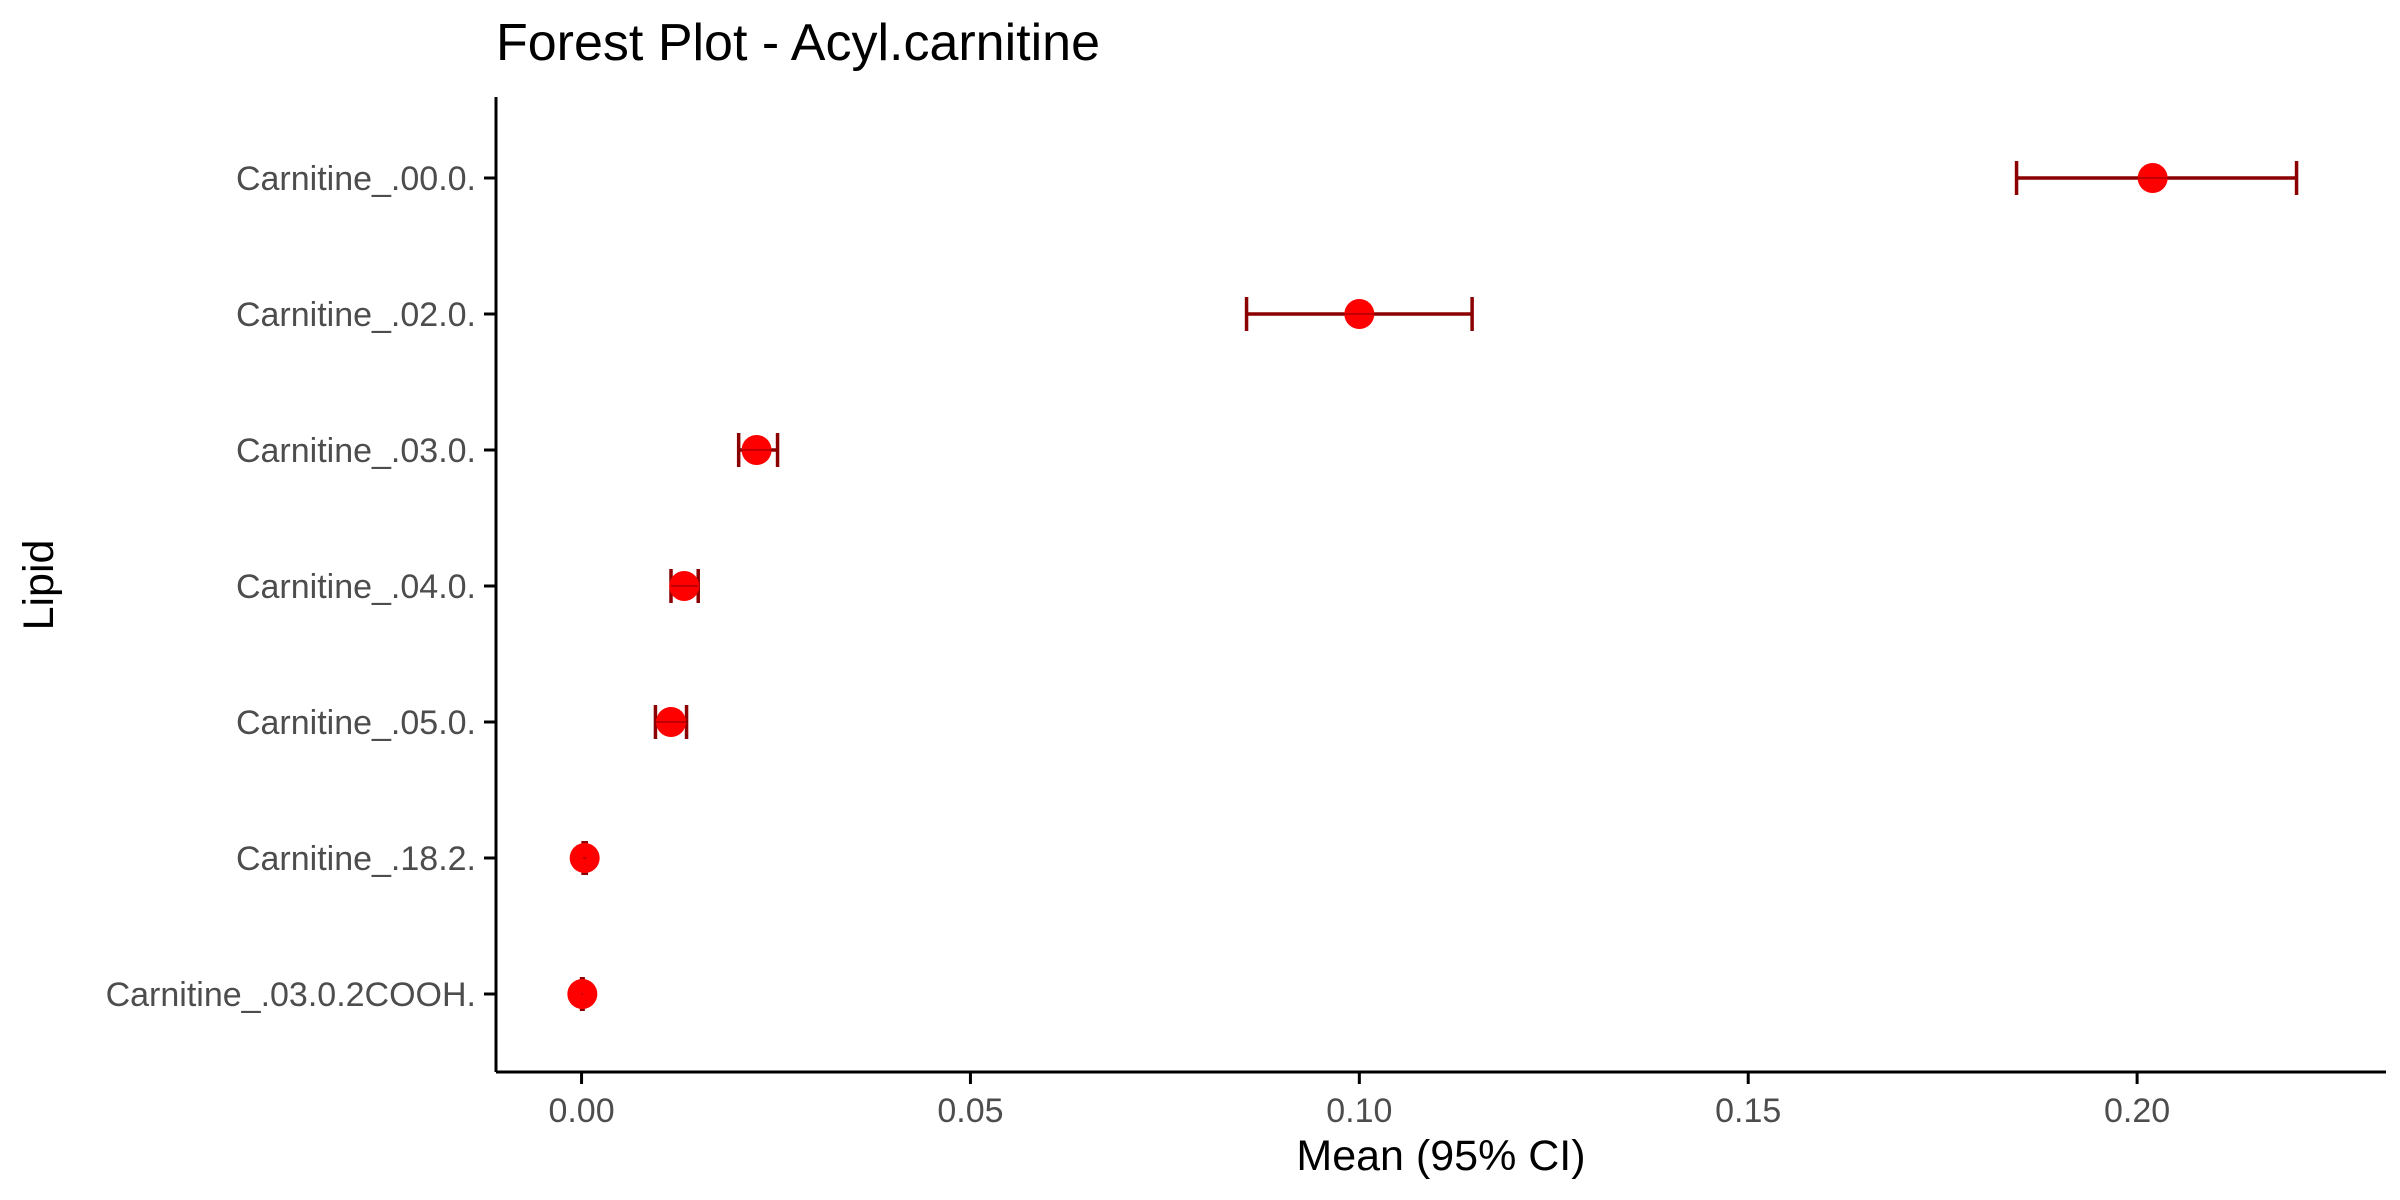  I want to click on y-tick-label: Carnitine_.18.2., so click(356, 859).